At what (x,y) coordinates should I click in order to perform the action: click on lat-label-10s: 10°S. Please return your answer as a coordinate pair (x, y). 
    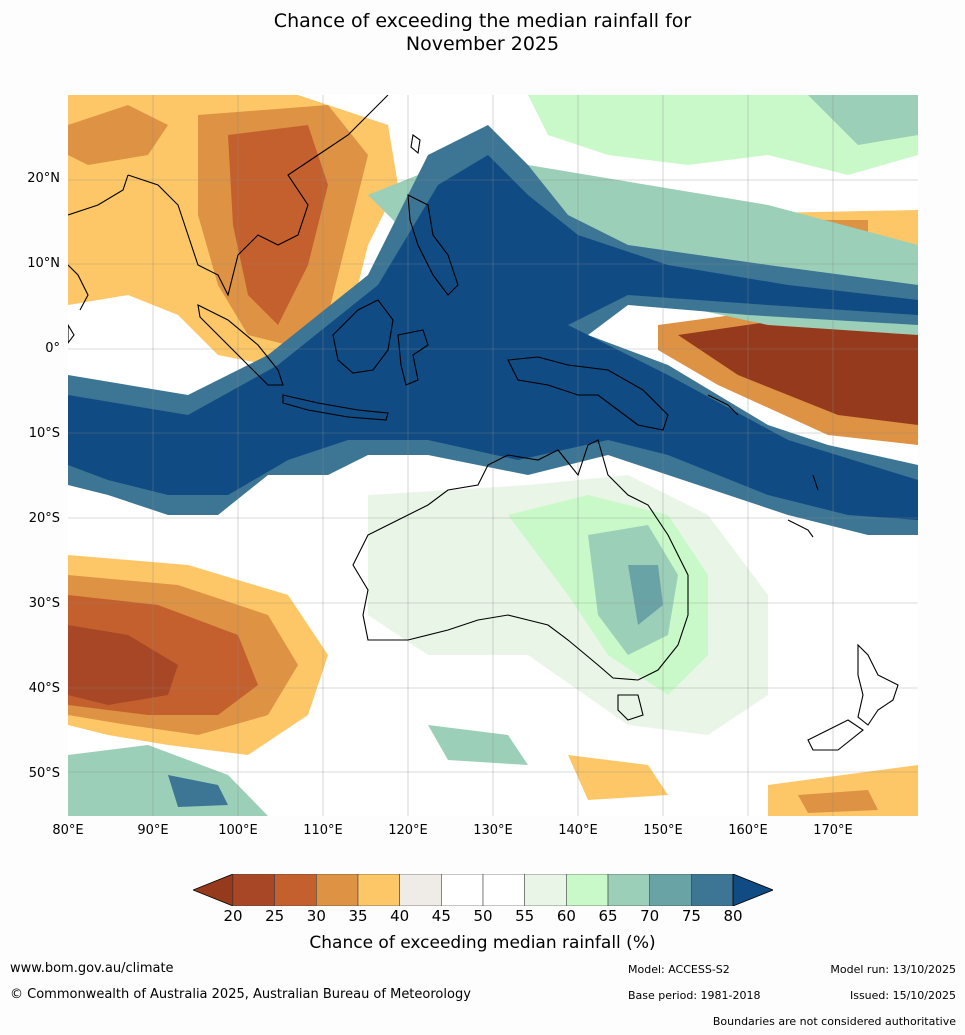
    Looking at the image, I should click on (44, 433).